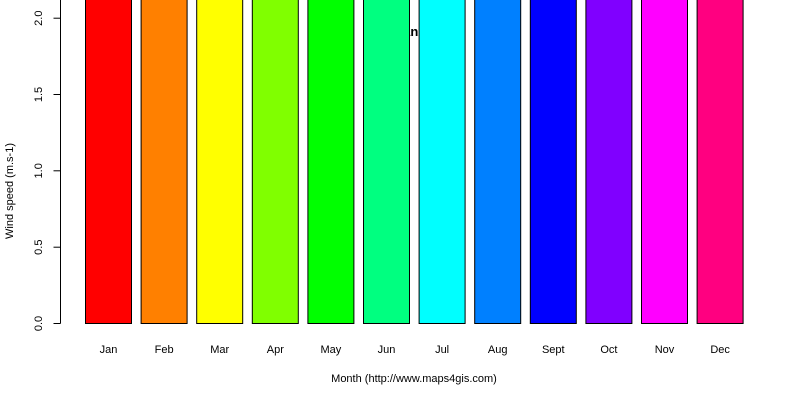 The height and width of the screenshot is (400, 800). What do you see at coordinates (720, 162) in the screenshot?
I see `bar-dec` at bounding box center [720, 162].